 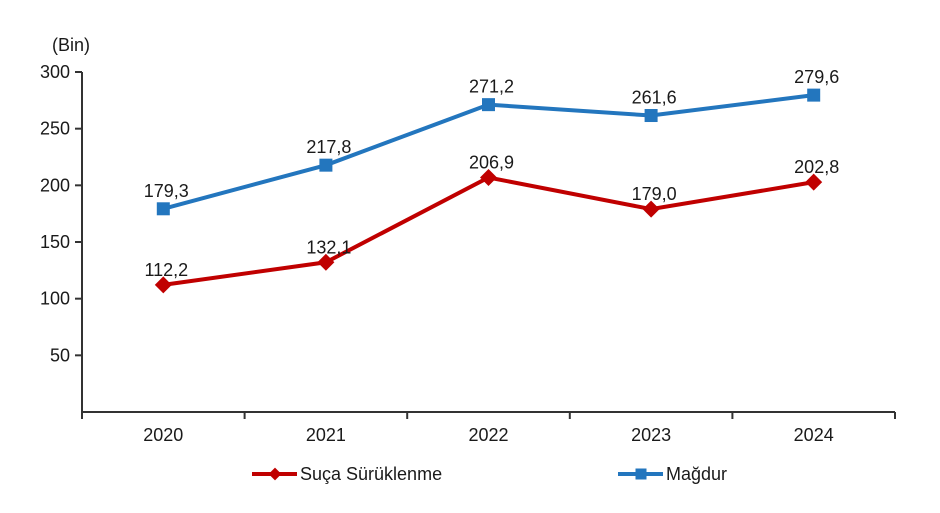 What do you see at coordinates (491, 163) in the screenshot?
I see `data-point-label: 206,9` at bounding box center [491, 163].